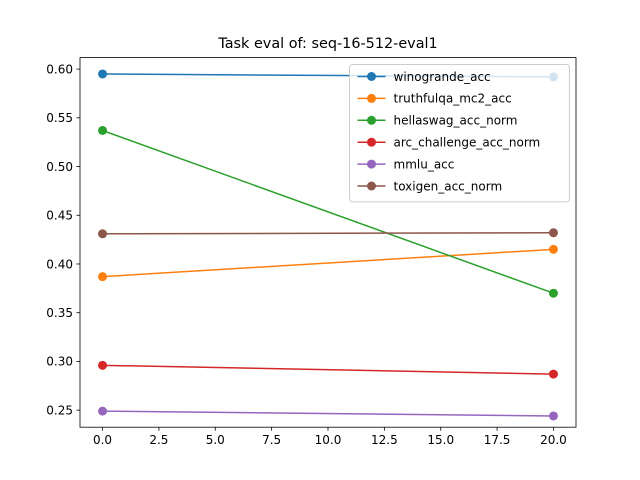 The image size is (640, 480). I want to click on x-axis: 0.0 2.5 5.0 7.5 10.0 12.5 15.0 17.5 20.0, so click(330, 437).